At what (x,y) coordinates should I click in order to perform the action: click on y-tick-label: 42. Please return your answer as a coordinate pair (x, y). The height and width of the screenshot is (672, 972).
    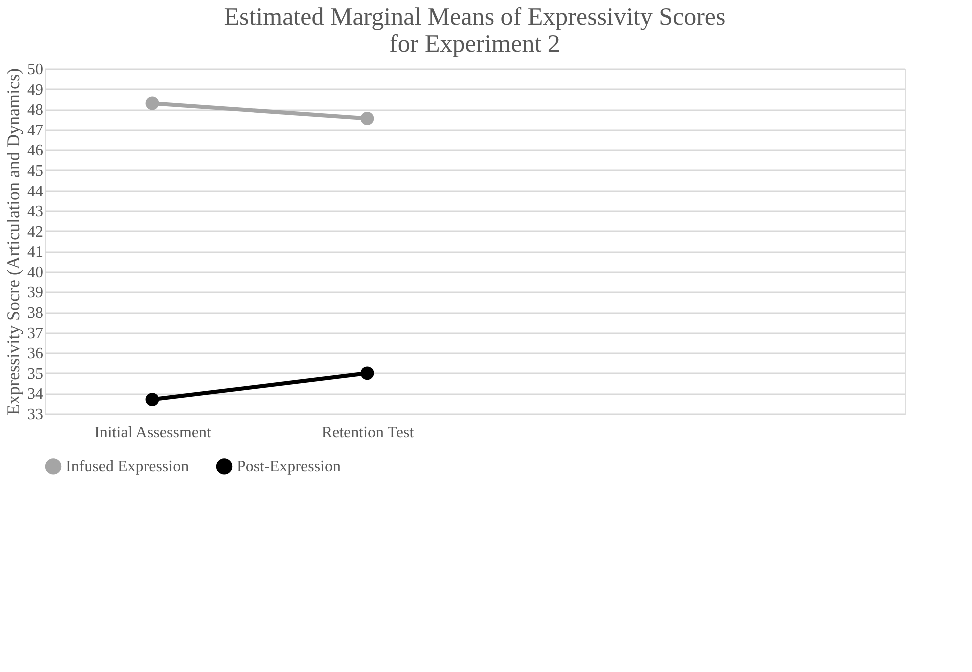
    Looking at the image, I should click on (36, 232).